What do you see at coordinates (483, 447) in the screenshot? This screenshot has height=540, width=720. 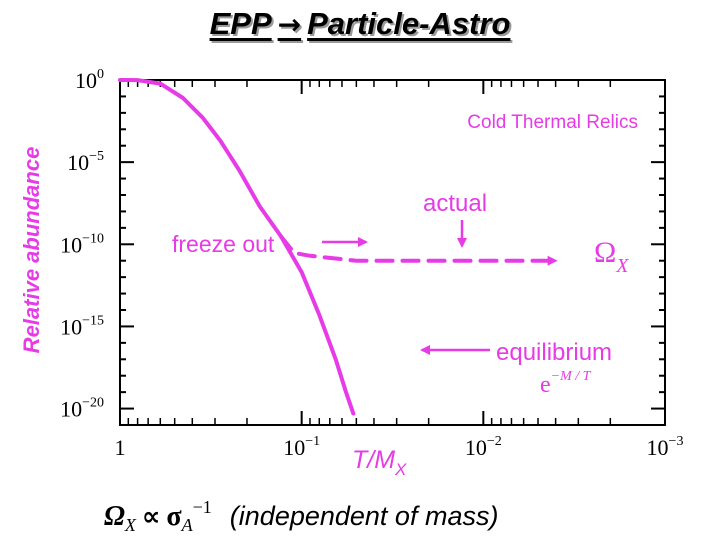 I see `x-tick-label: 10⁻²` at bounding box center [483, 447].